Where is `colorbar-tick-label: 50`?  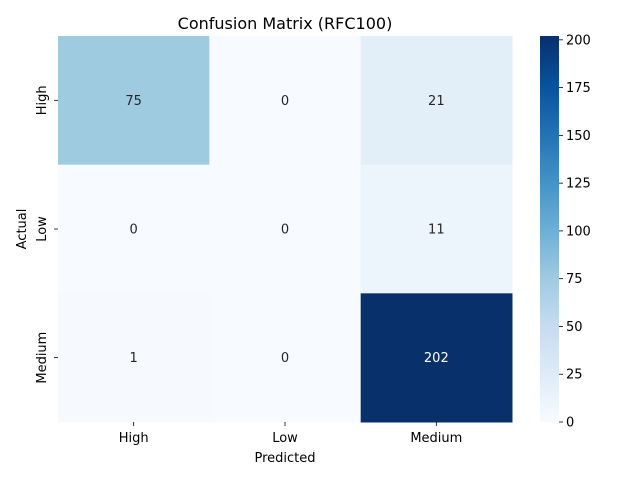 colorbar-tick-label: 50 is located at coordinates (574, 327).